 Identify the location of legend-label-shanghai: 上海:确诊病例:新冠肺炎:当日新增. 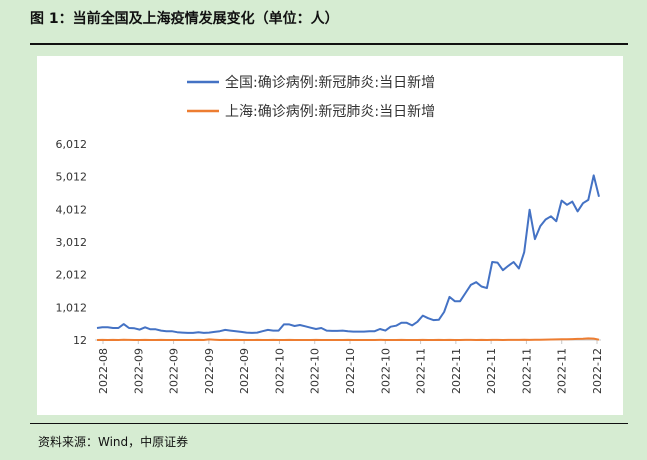
(330, 112).